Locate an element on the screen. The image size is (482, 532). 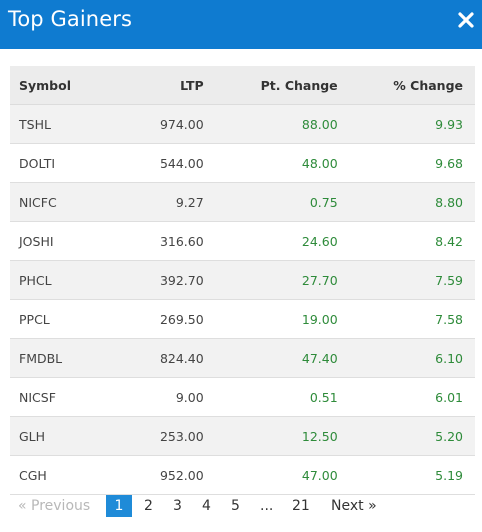
table-row: JOSHI 316.60 24.60 8.42 is located at coordinates (242, 241).